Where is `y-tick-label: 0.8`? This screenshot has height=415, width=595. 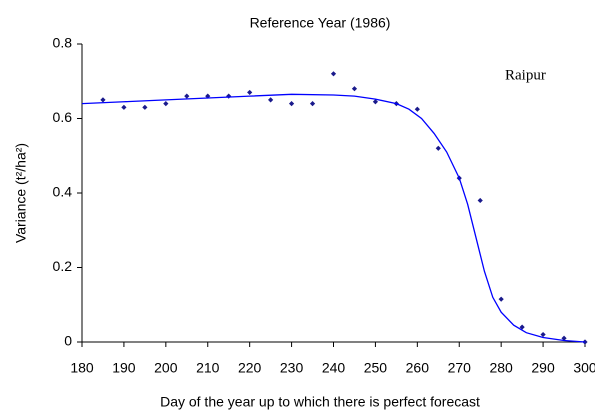
y-tick-label: 0.8 is located at coordinates (63, 43).